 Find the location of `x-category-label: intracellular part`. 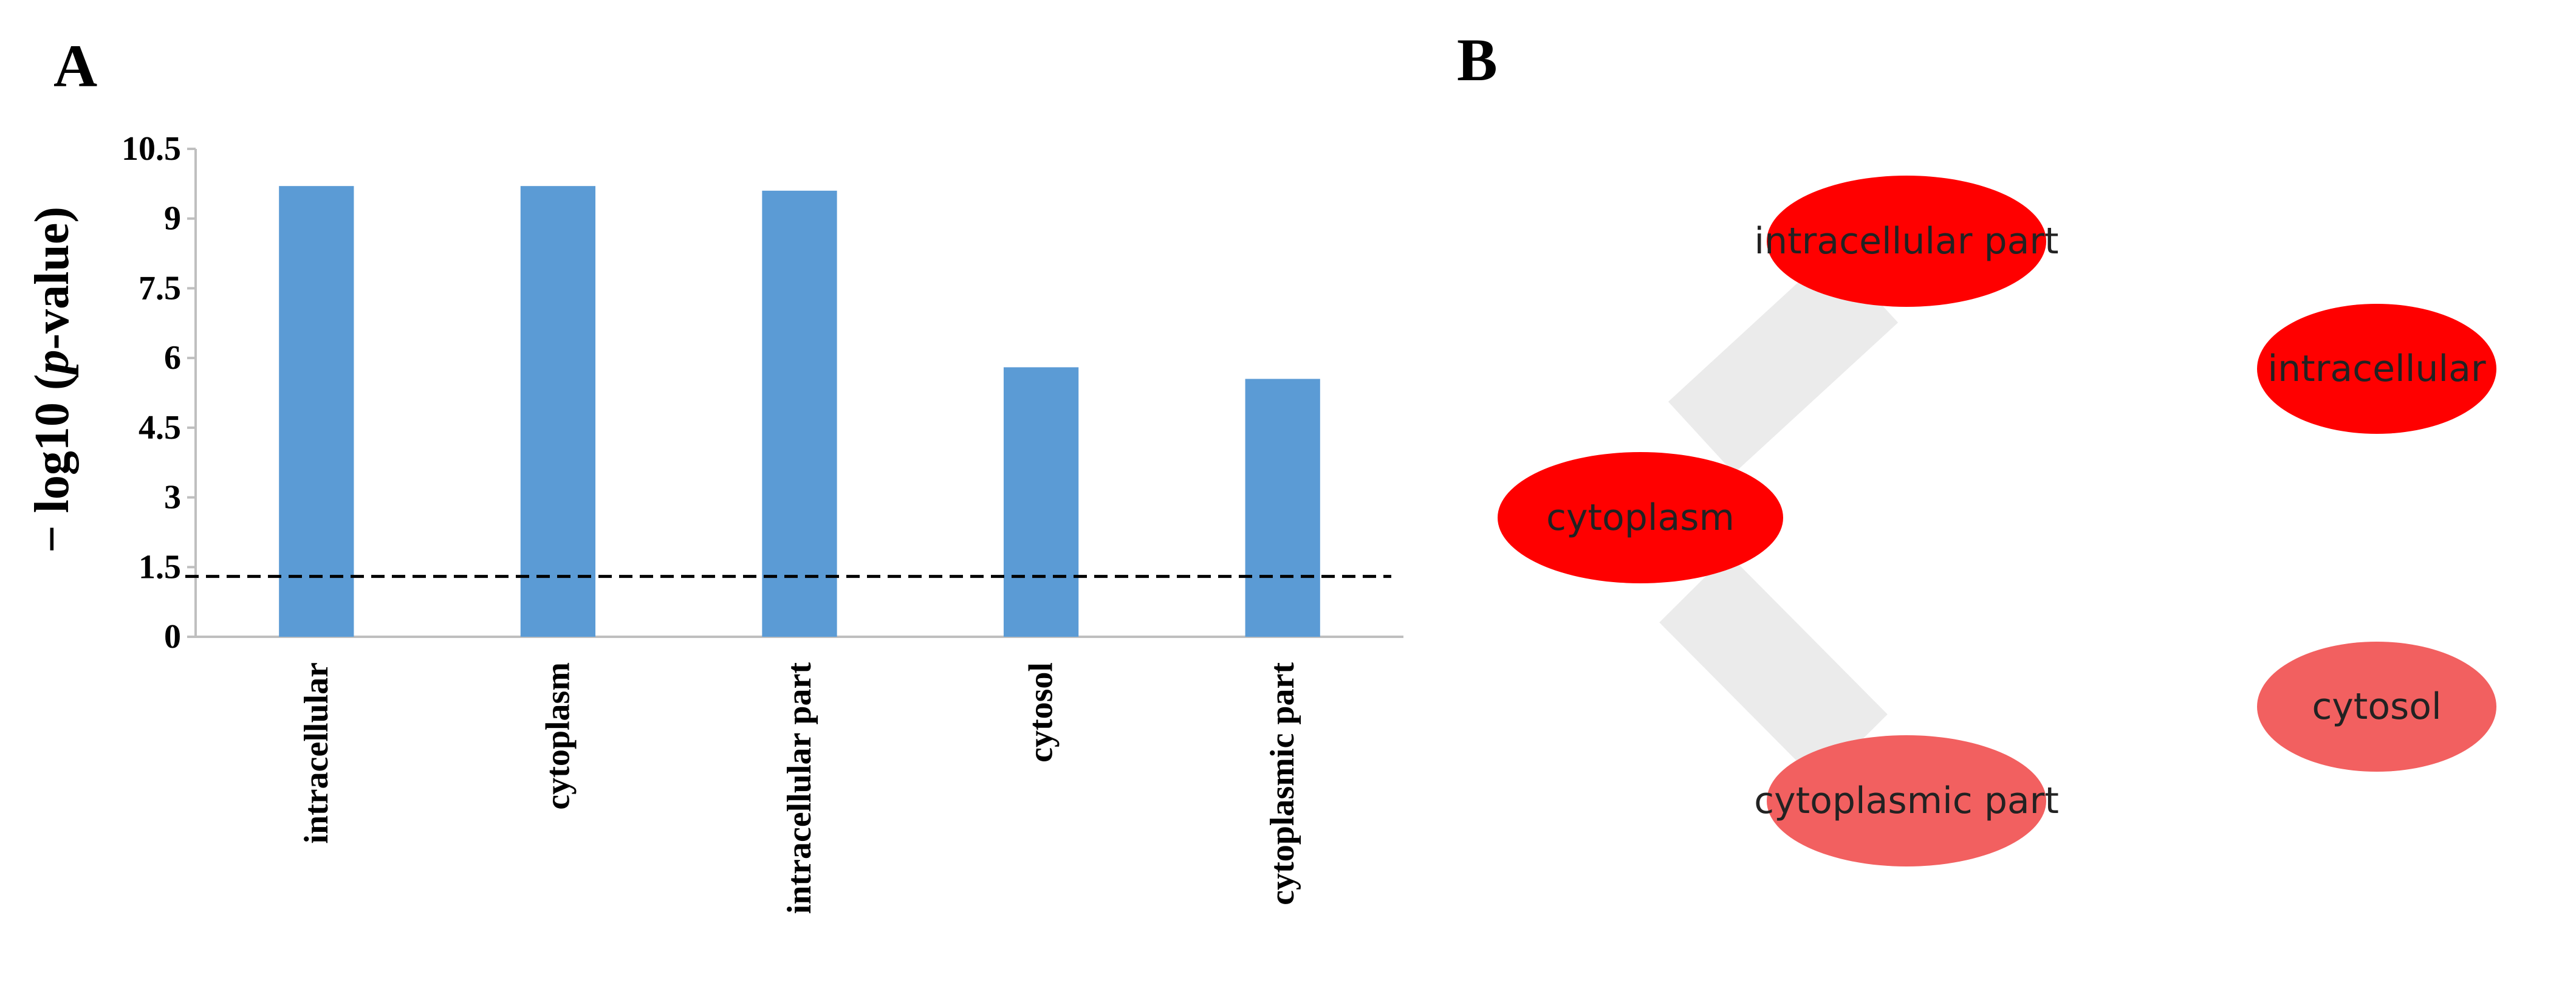

x-category-label: intracellular part is located at coordinates (799, 788).